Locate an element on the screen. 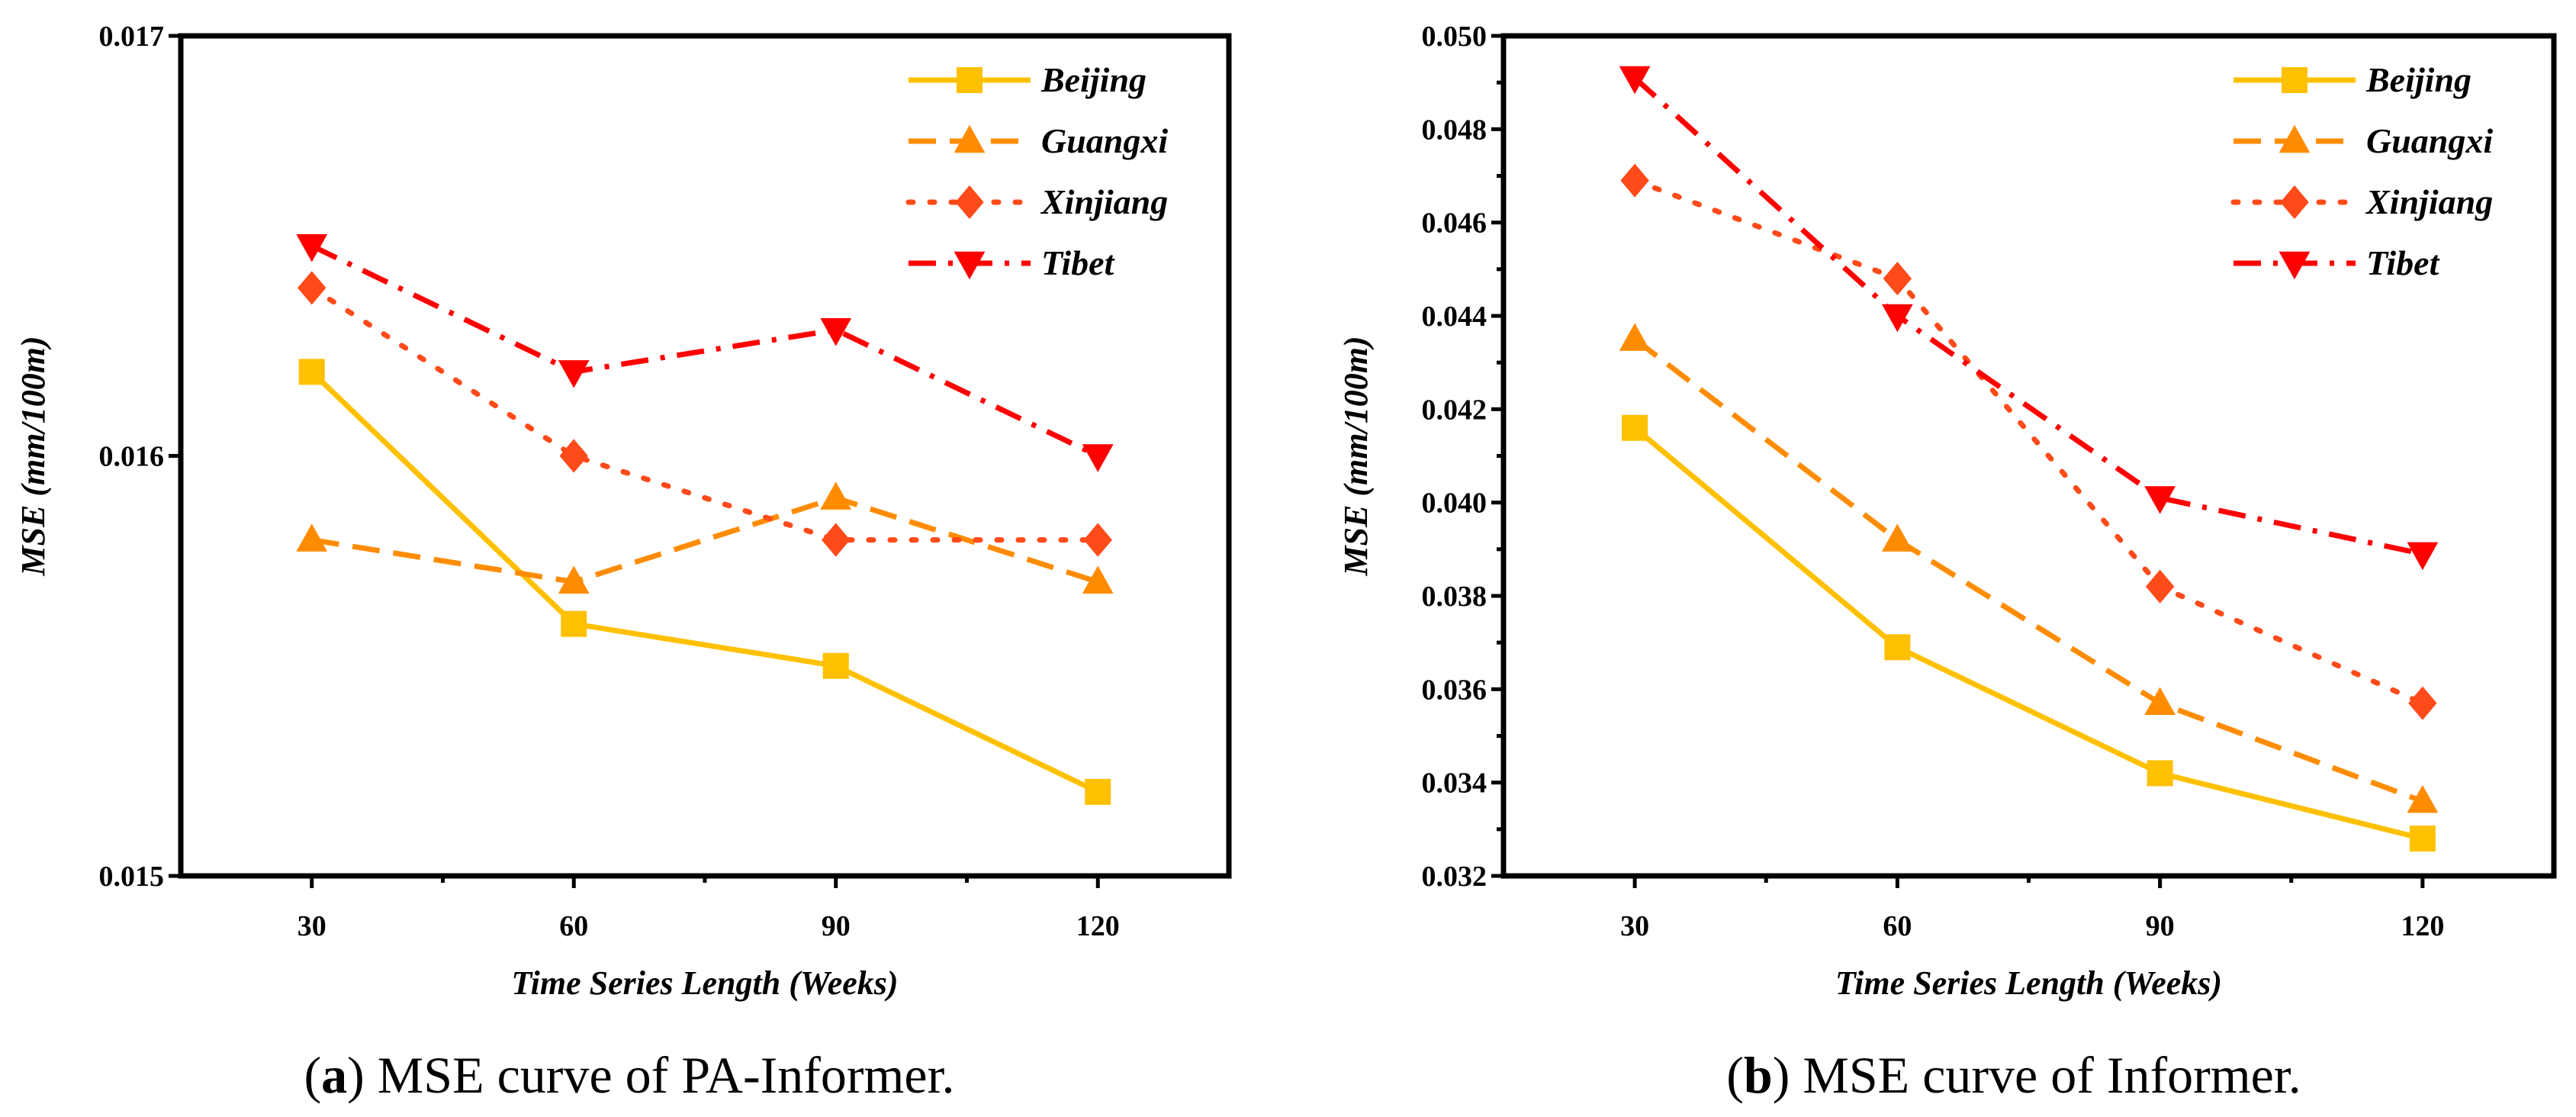 The image size is (2576, 1117). caption-letter: b is located at coordinates (1758, 1075).